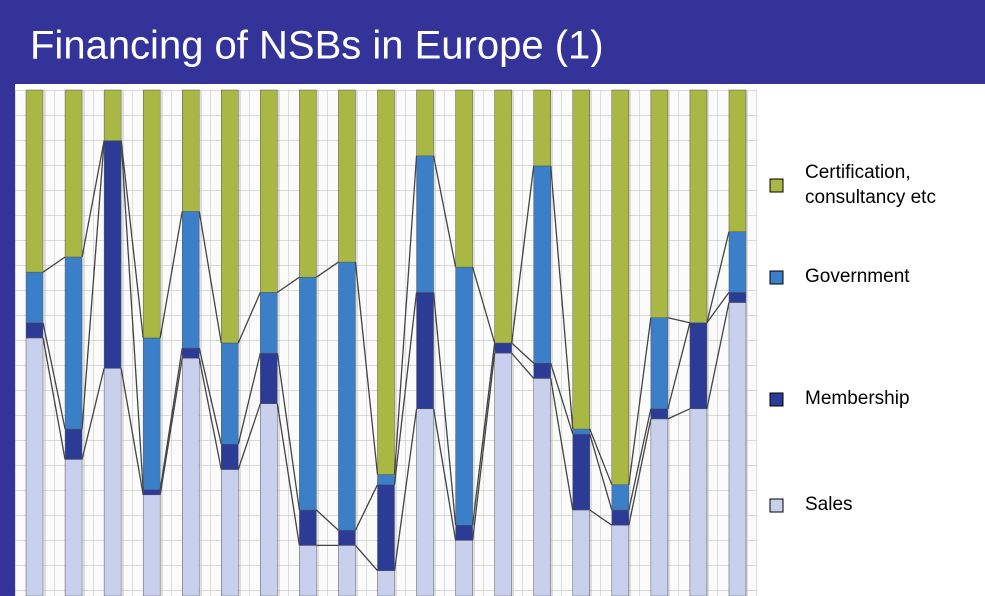 This screenshot has width=985, height=596. I want to click on legend-swatch, so click(776, 185).